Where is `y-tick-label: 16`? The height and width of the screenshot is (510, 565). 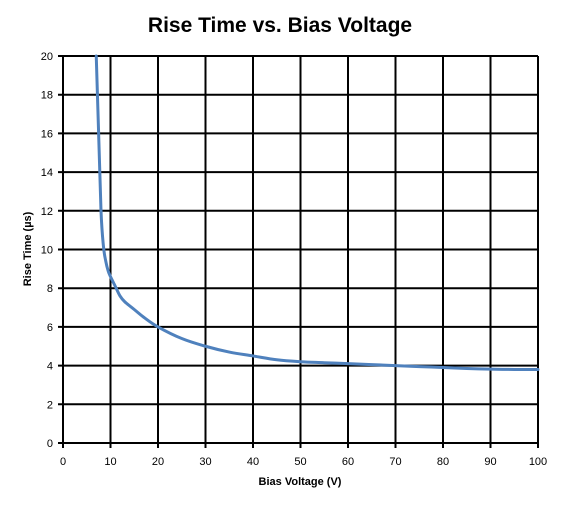 y-tick-label: 16 is located at coordinates (47, 134).